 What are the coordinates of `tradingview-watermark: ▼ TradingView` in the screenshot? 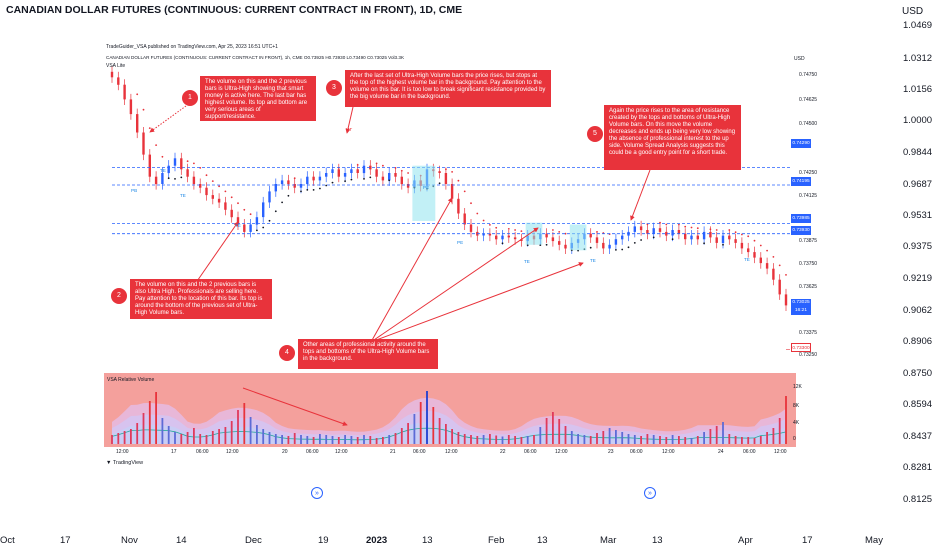 It's located at (125, 463).